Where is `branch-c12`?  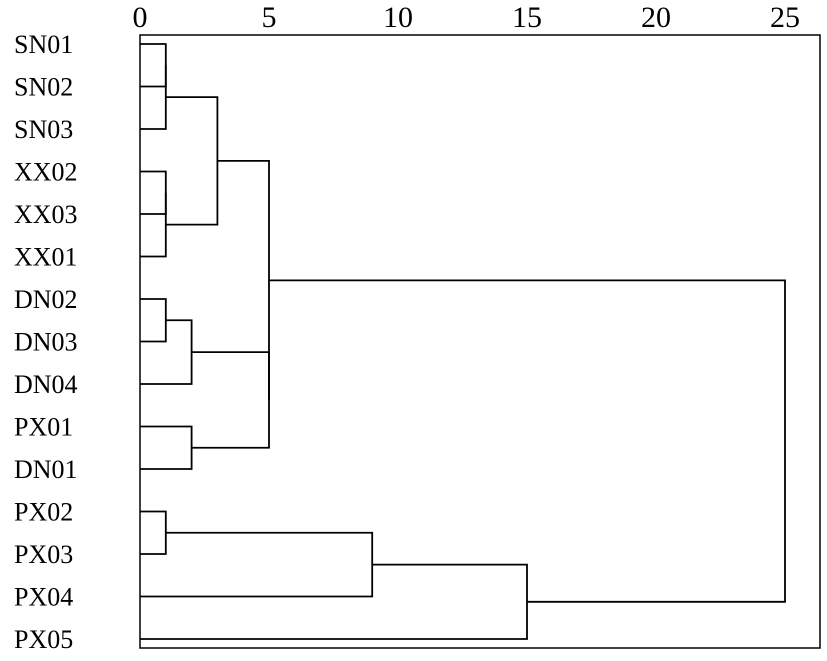 branch-c12 is located at coordinates (257, 564).